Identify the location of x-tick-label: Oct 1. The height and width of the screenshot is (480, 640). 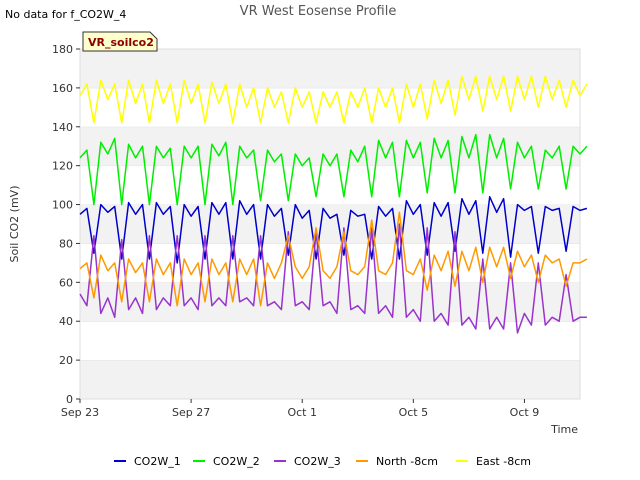
(302, 412).